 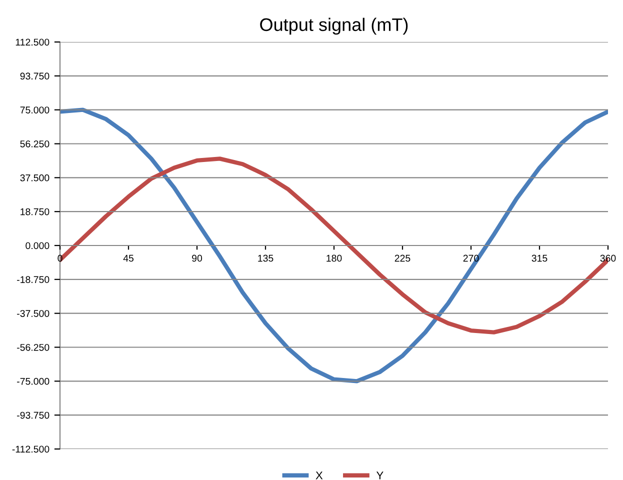 What do you see at coordinates (334, 258) in the screenshot?
I see `x-tick-label: 180` at bounding box center [334, 258].